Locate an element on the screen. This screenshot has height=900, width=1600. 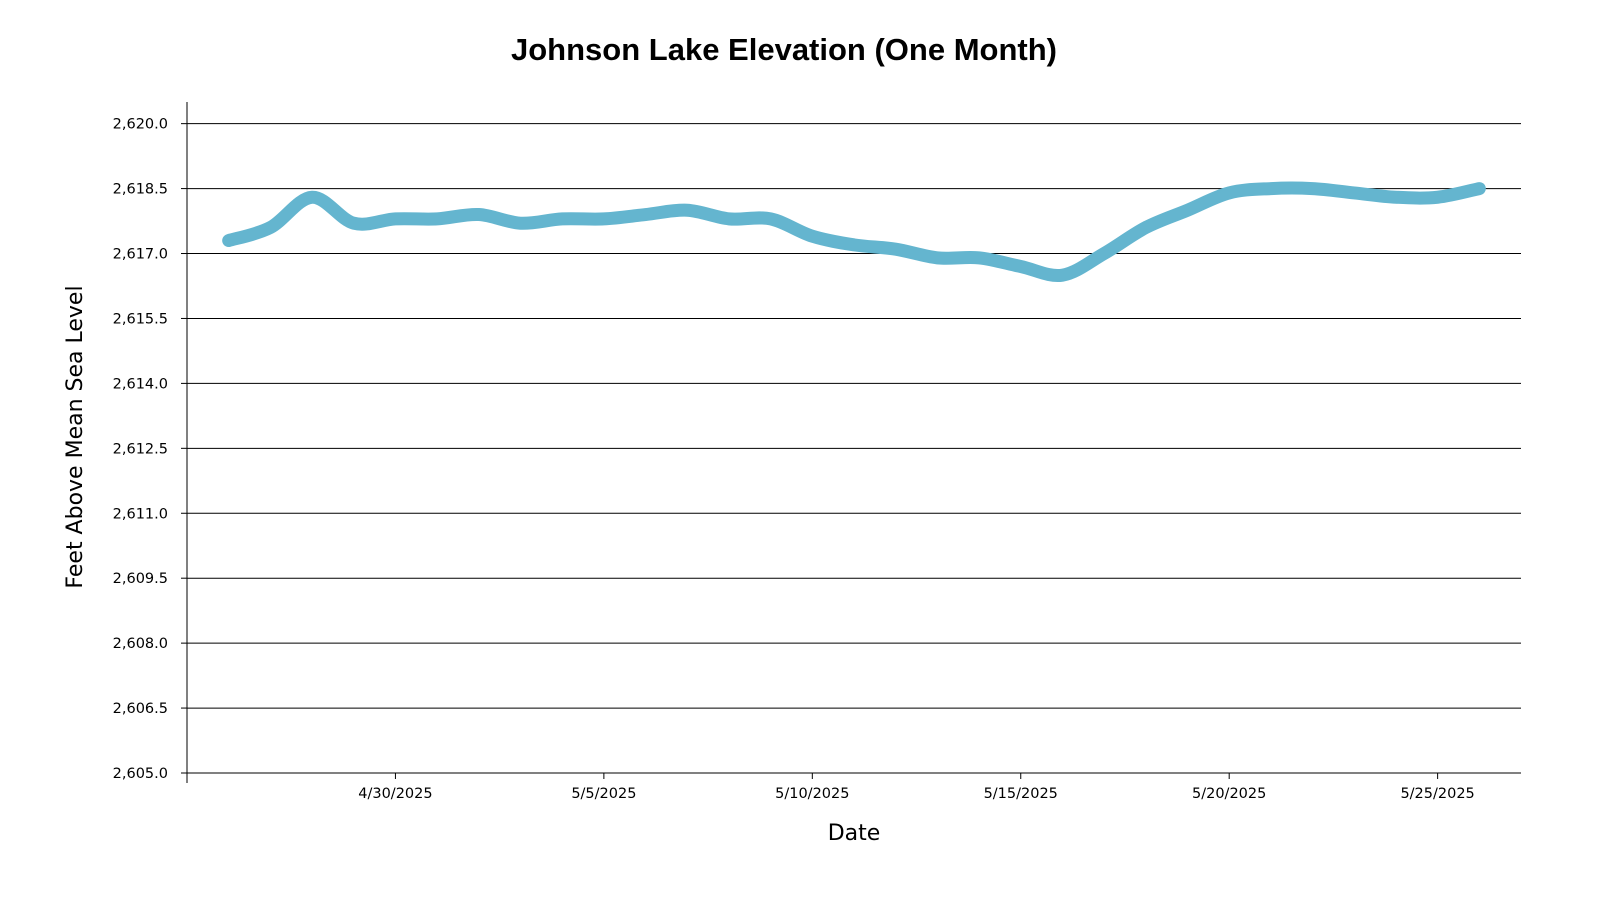
elevation-series-line is located at coordinates (854, 232).